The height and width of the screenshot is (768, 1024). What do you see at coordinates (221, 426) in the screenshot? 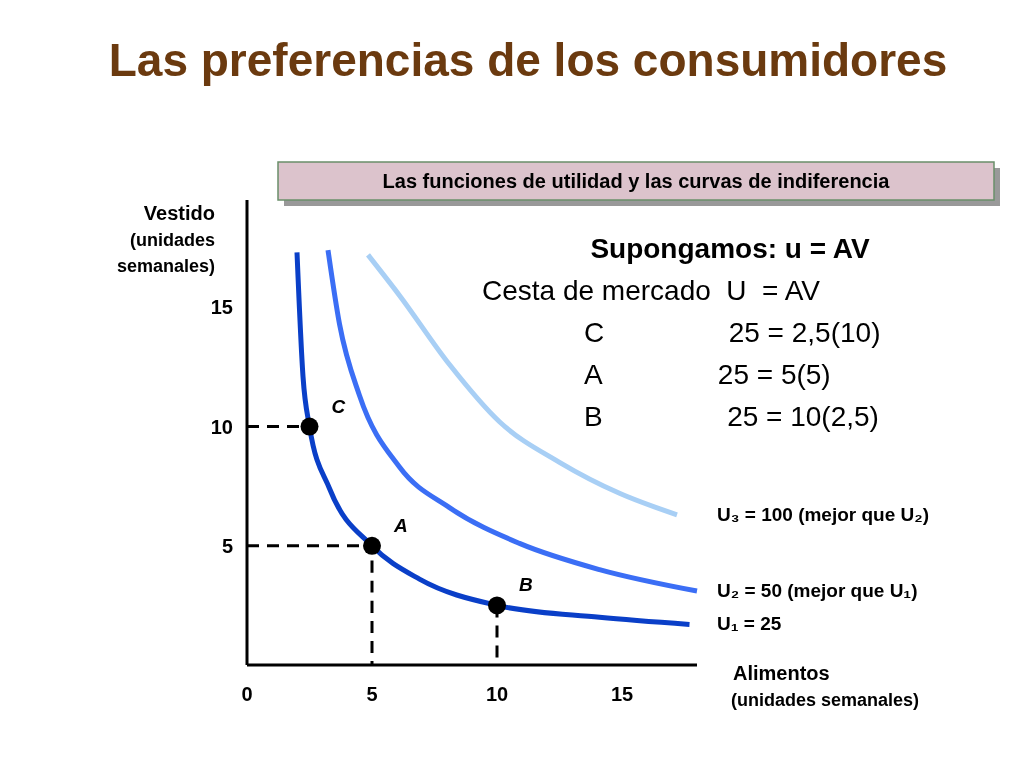
I see `y-tick-label: 10` at bounding box center [221, 426].